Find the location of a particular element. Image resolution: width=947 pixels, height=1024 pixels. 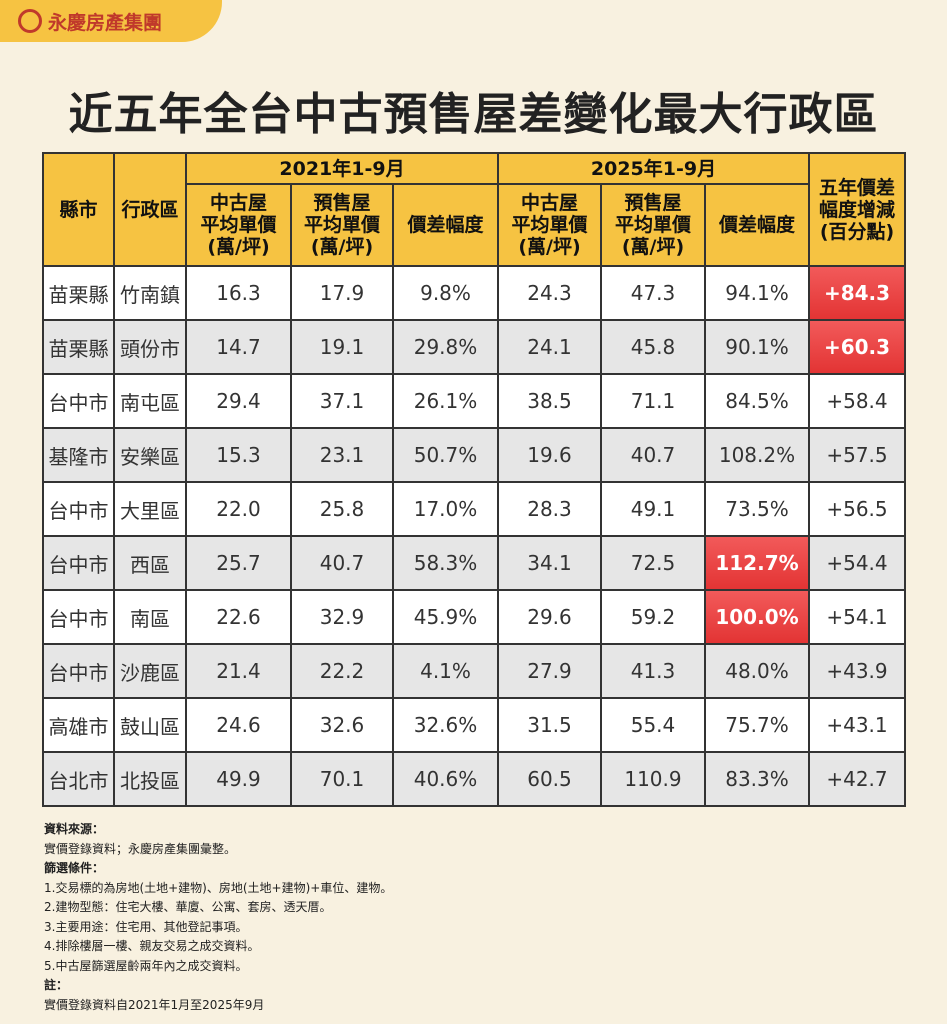

cell: 94.1% is located at coordinates (757, 293).